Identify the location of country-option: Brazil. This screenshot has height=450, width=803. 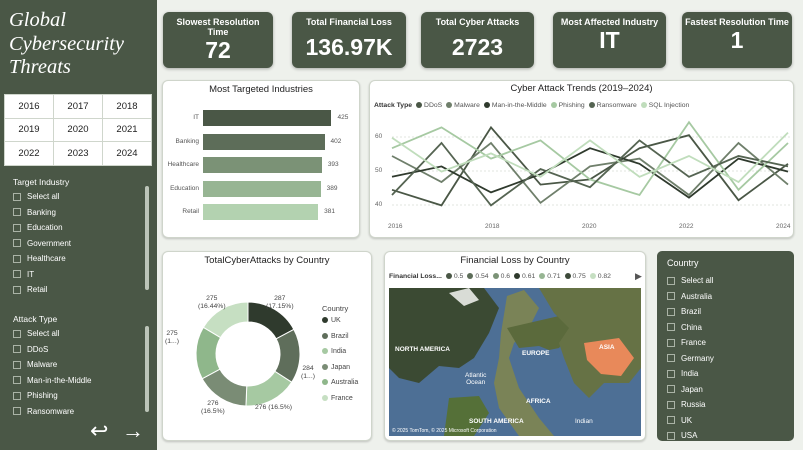
(725, 312).